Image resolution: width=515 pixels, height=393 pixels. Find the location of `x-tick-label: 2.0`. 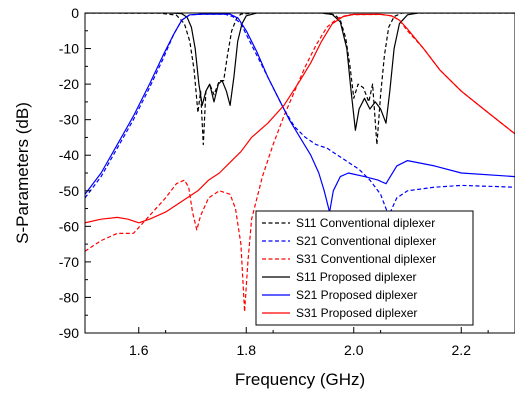

x-tick-label: 2.0 is located at coordinates (354, 350).